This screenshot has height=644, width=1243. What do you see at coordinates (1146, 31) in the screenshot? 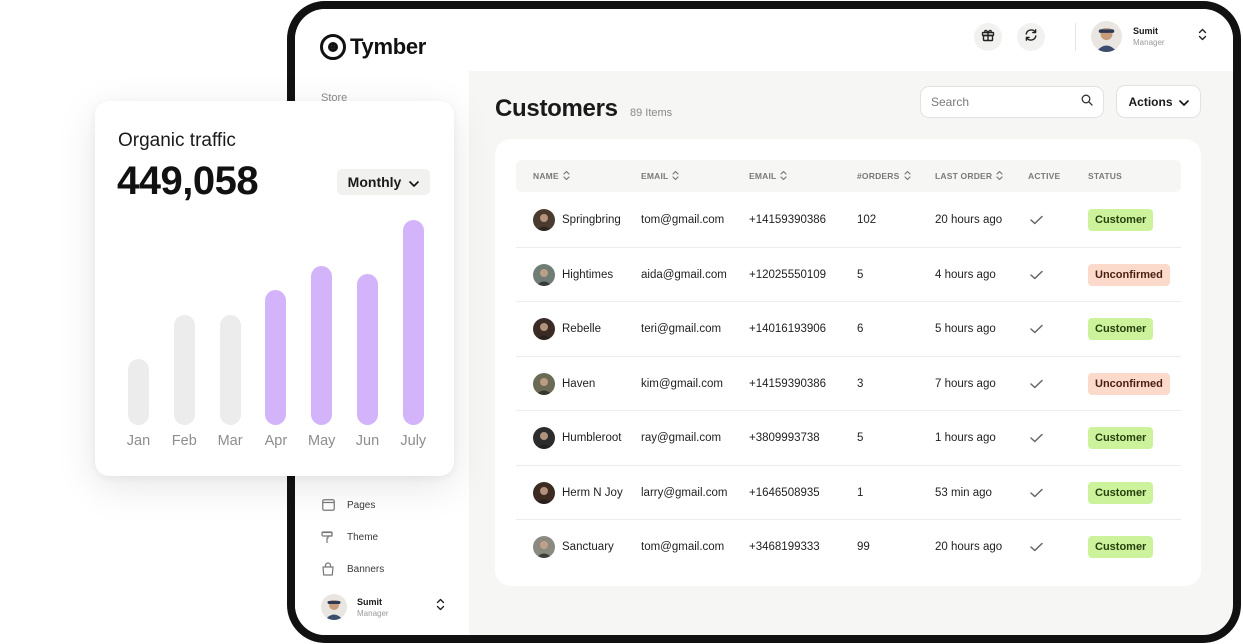
I see `user-name: Sumit` at bounding box center [1146, 31].